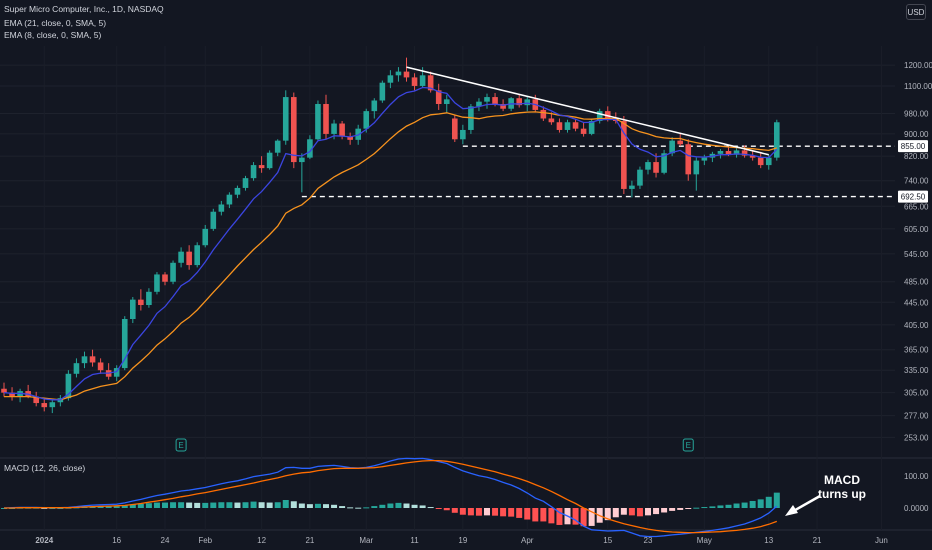  Describe the element at coordinates (688, 445) in the screenshot. I see `earnings-marker` at that location.